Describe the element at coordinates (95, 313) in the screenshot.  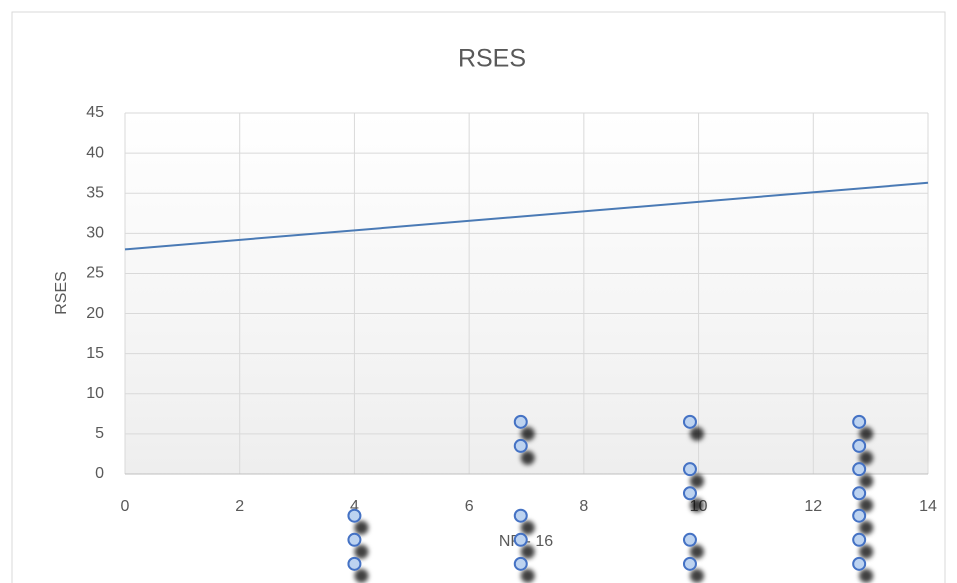
I see `y-tick-label: 20` at that location.